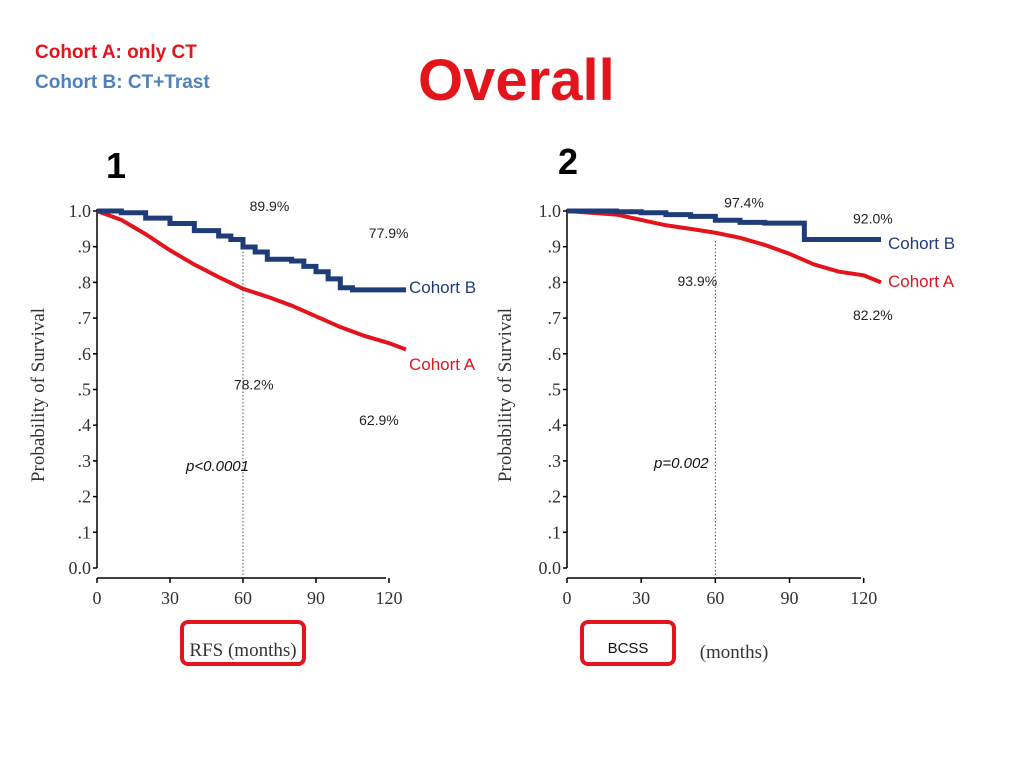 The width and height of the screenshot is (1024, 768). I want to click on panel-2-annotation-82-2: 82.2%, so click(873, 315).